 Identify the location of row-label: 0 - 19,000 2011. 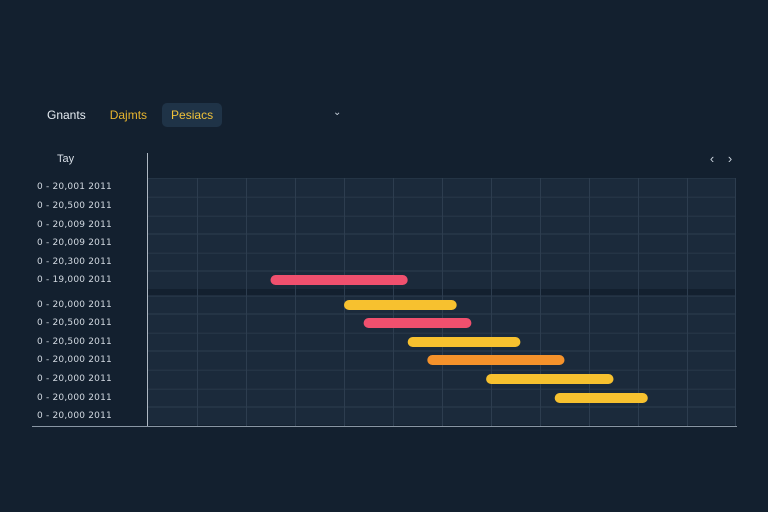
(74, 280).